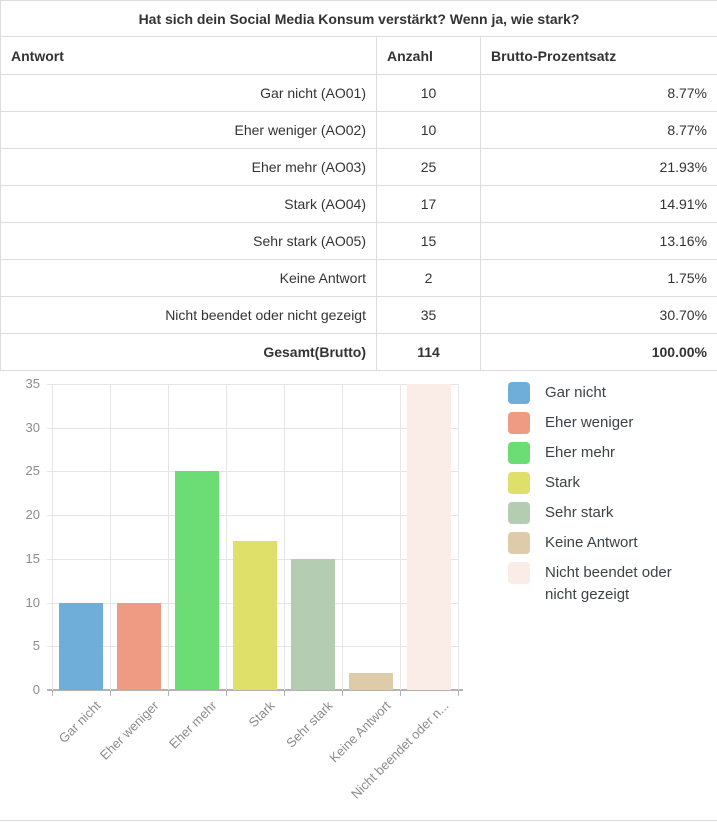  What do you see at coordinates (188, 55) in the screenshot?
I see `column-header-antwort: Antwort` at bounding box center [188, 55].